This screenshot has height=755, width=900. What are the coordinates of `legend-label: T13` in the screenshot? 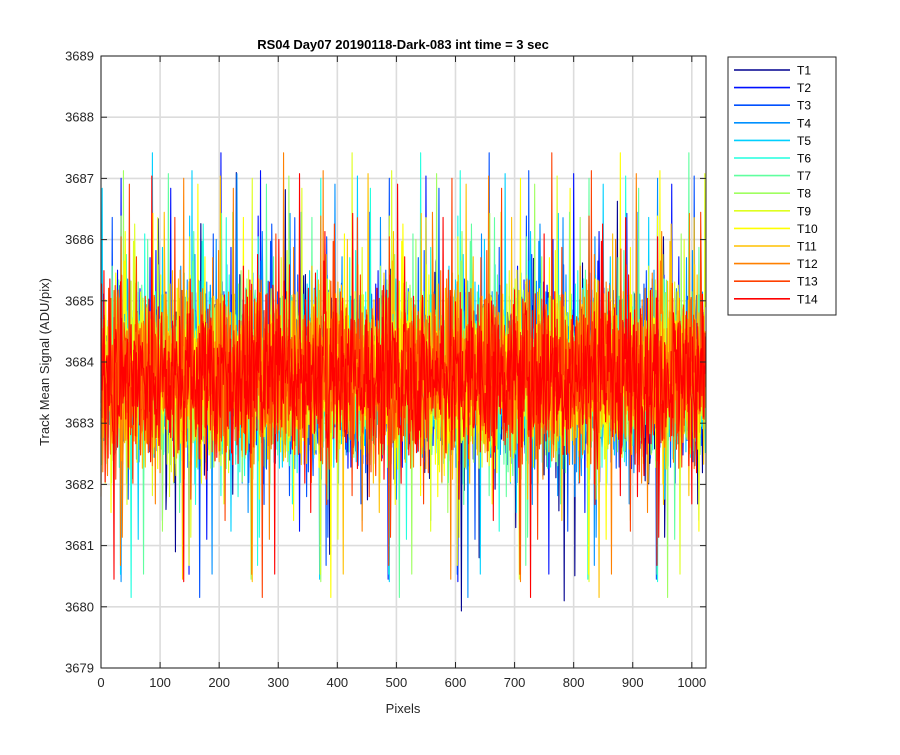 It's located at (807, 282).